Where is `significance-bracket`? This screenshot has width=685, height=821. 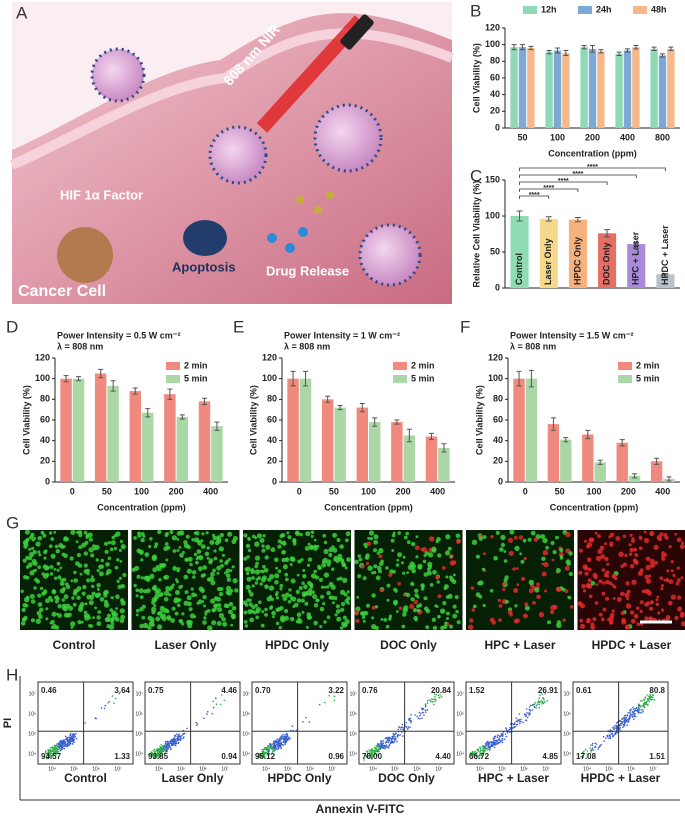
significance-bracket is located at coordinates (534, 197).